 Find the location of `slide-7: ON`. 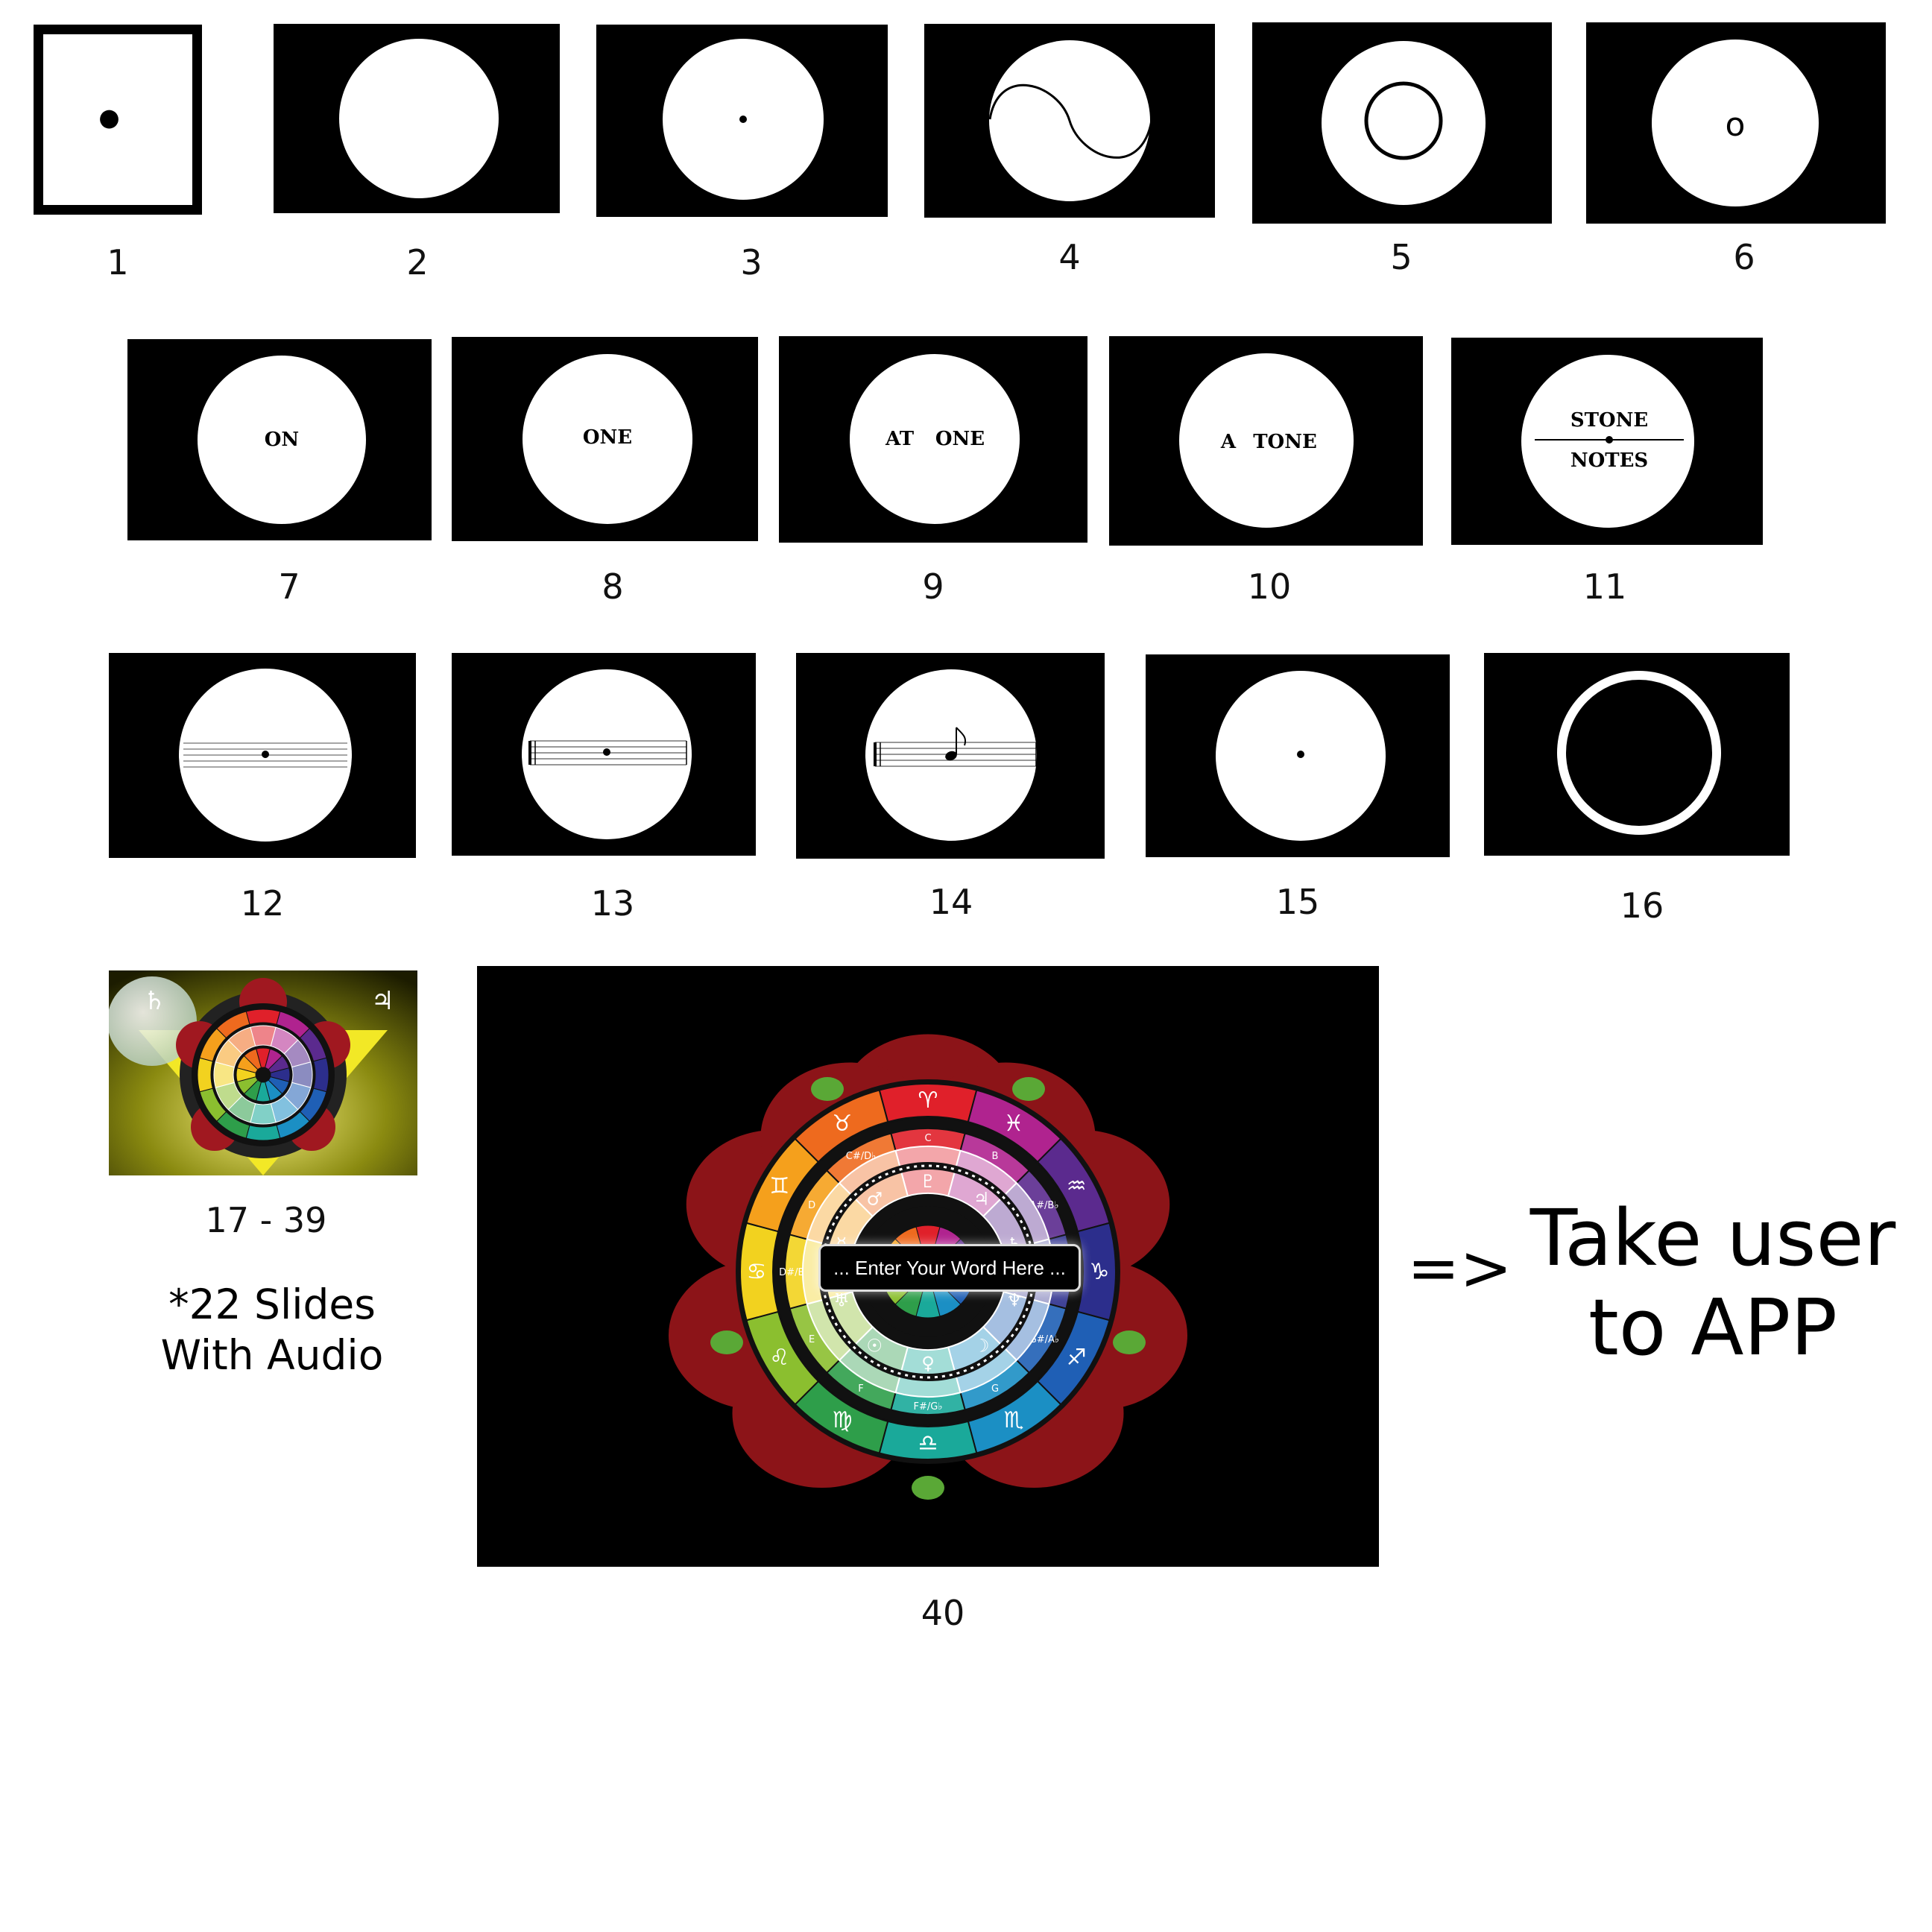

slide-7: ON is located at coordinates (279, 439).